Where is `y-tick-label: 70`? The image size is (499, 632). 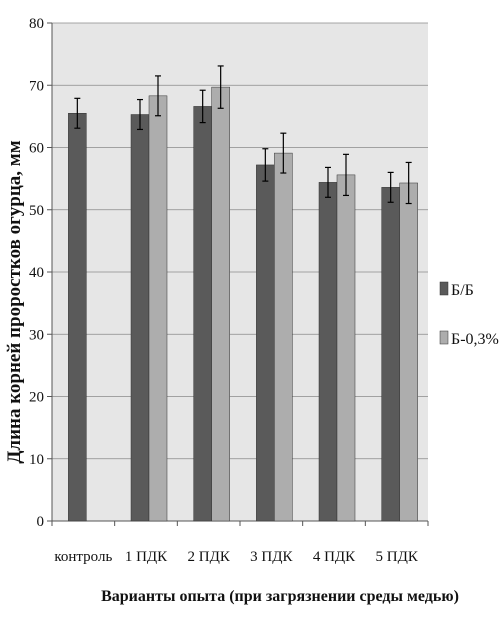 y-tick-label: 70 is located at coordinates (36, 86).